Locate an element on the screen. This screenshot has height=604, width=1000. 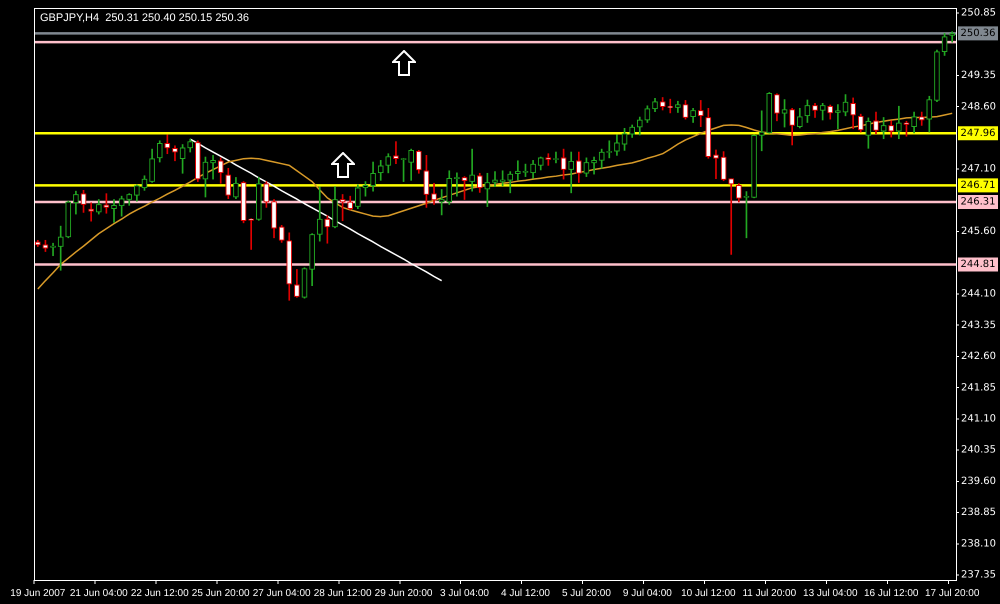
x-tick-label: 4 Jul 12:00 is located at coordinates (525, 593).